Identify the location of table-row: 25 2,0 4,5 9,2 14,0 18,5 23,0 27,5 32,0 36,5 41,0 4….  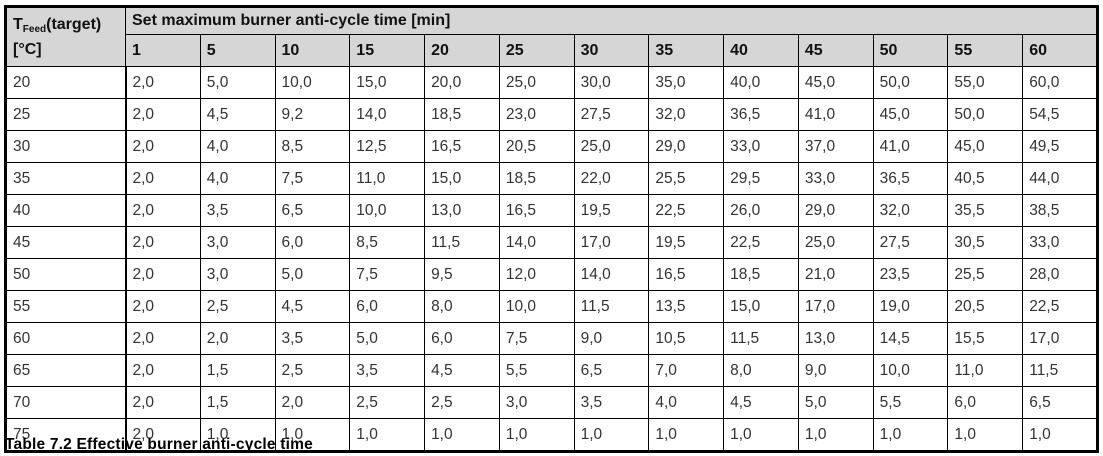
(551, 114).